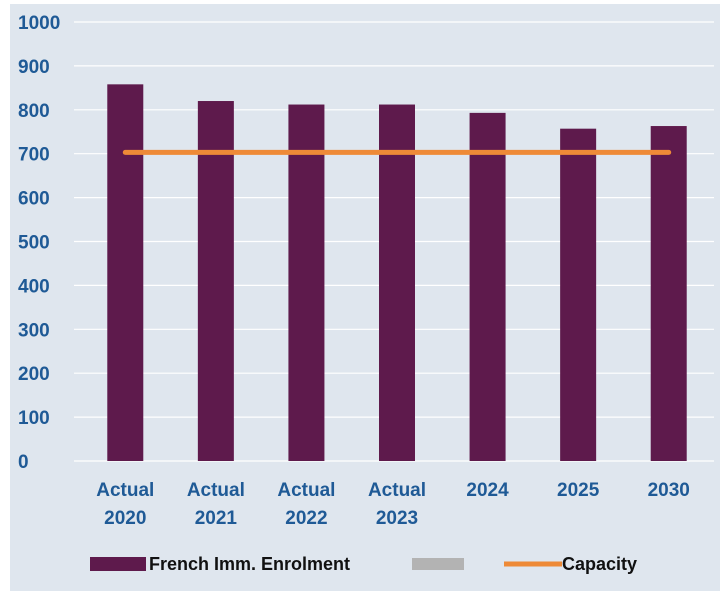 The width and height of the screenshot is (724, 595). What do you see at coordinates (34, 243) in the screenshot?
I see `y-tick-label: 500` at bounding box center [34, 243].